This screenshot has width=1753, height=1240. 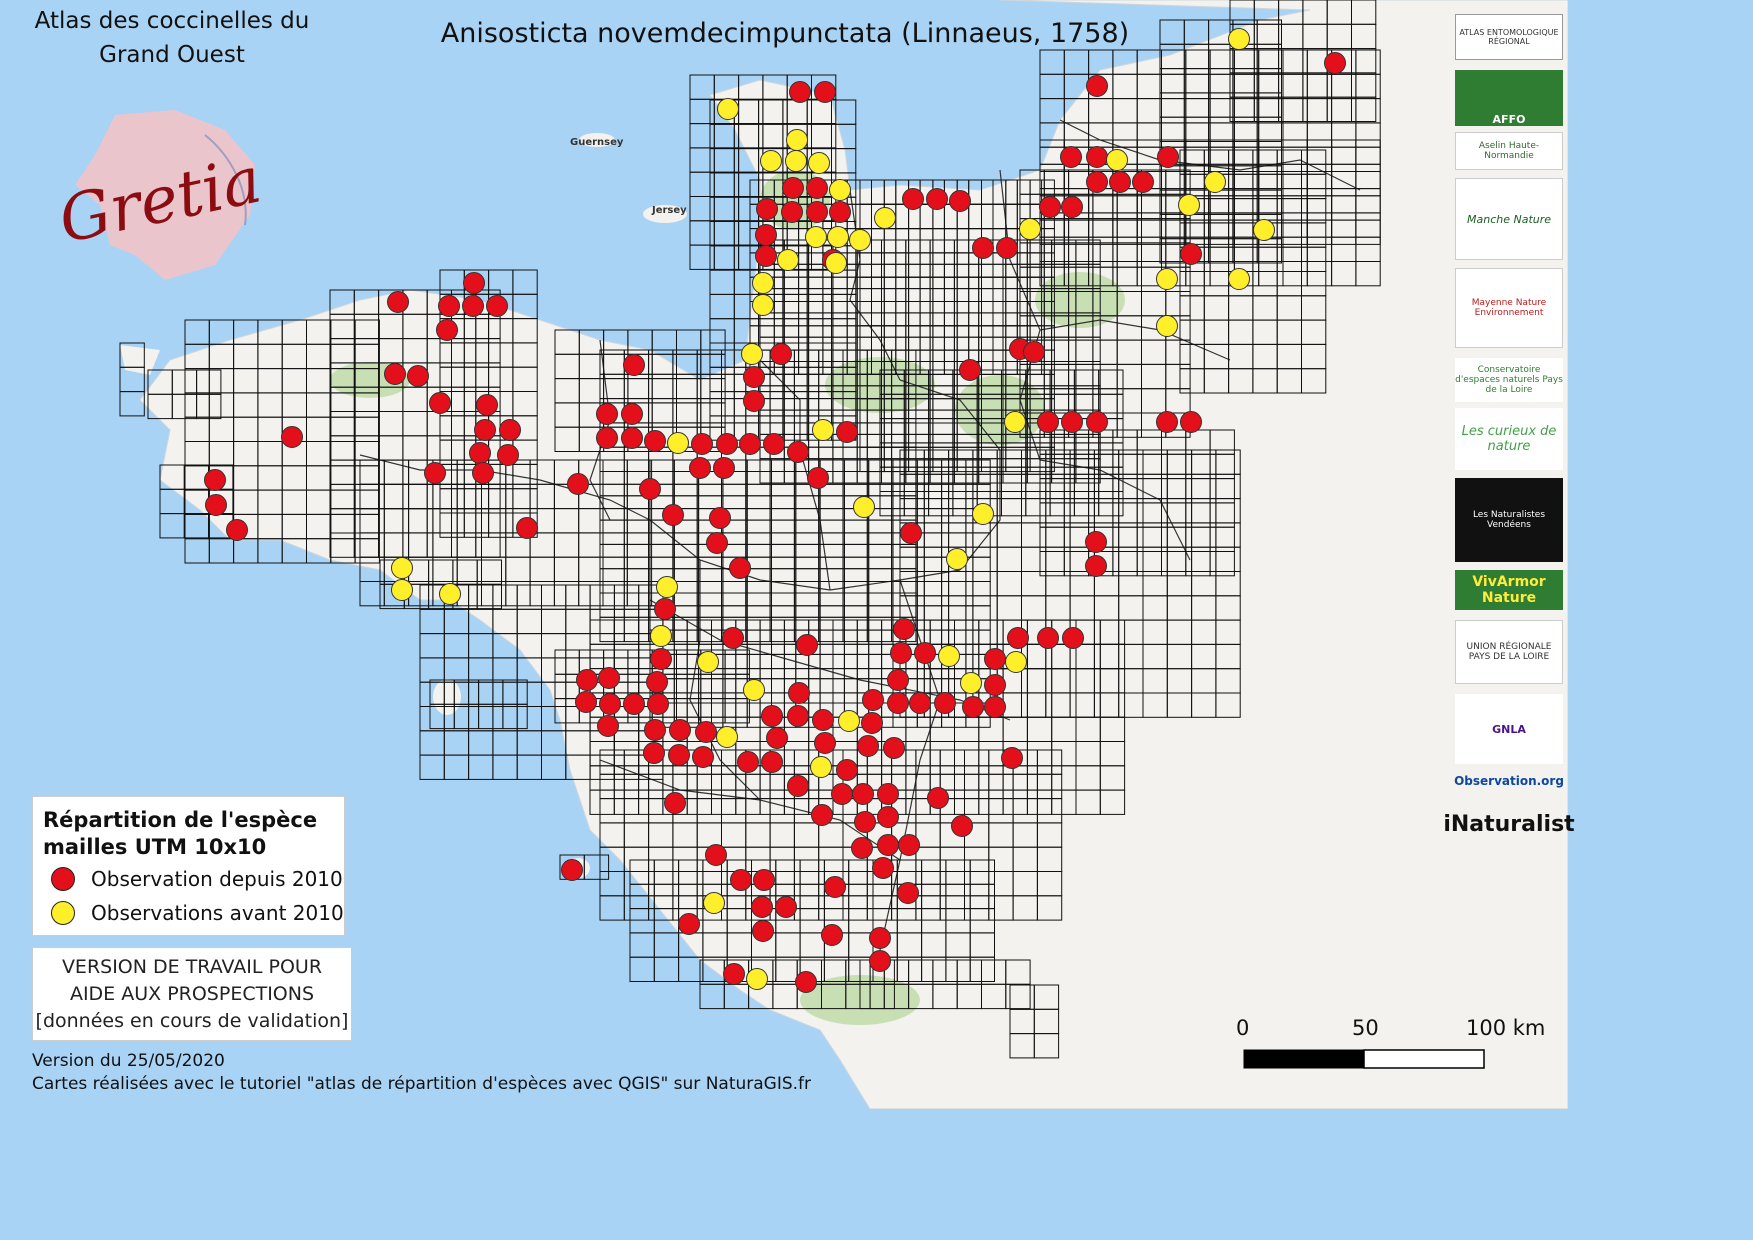 I want to click on atlas-title: Atlas des coccinelles du Grand Ouest, so click(x=172, y=38).